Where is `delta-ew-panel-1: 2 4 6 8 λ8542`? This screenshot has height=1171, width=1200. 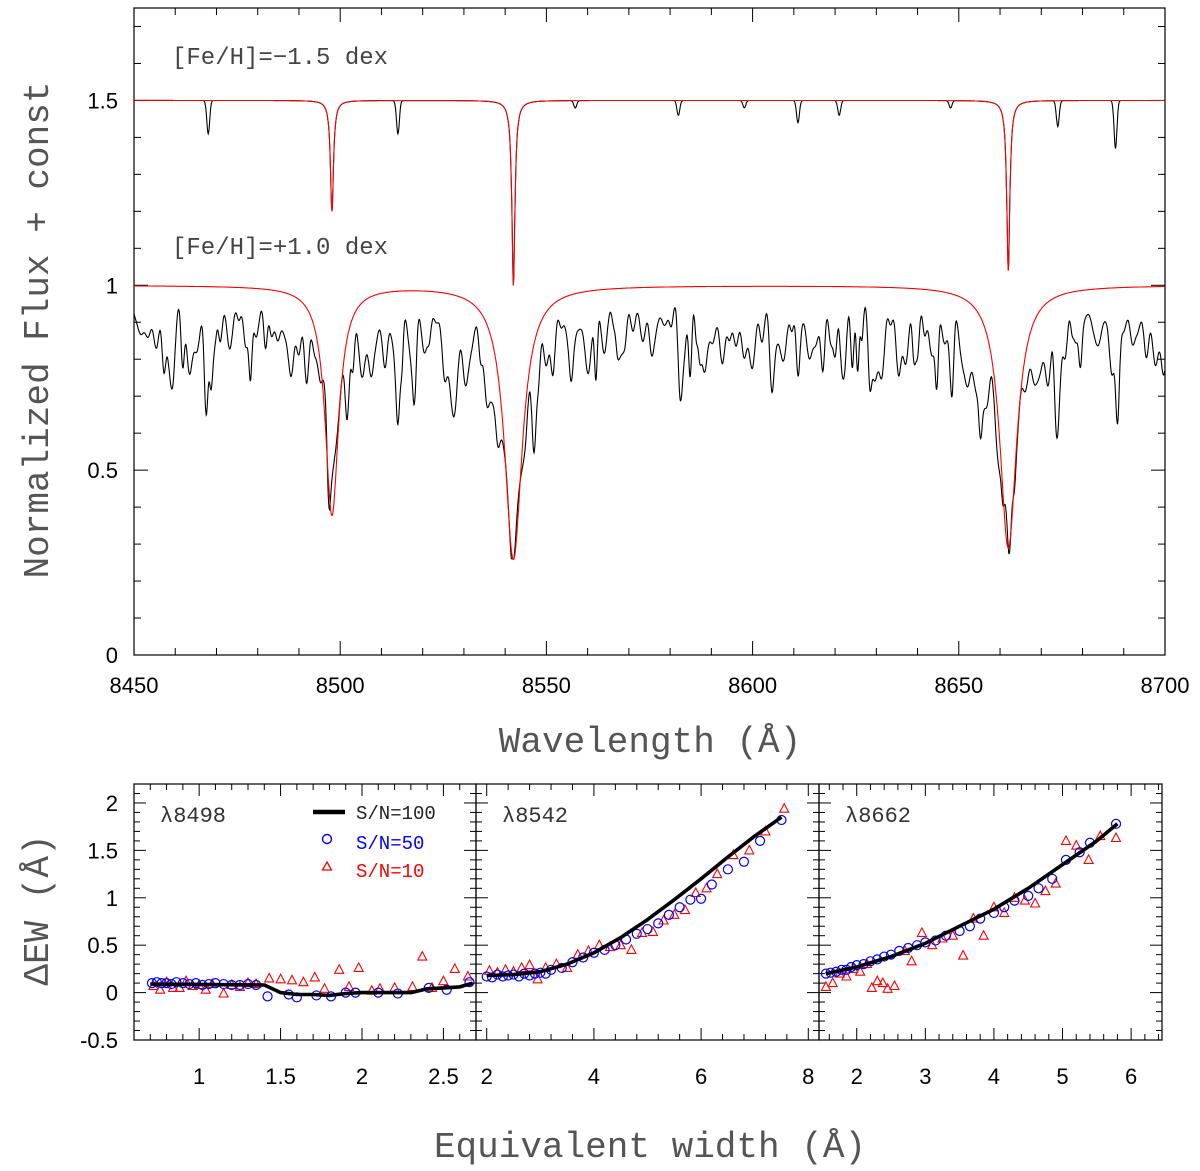 delta-ew-panel-1: 2 4 6 8 λ8542 is located at coordinates (647, 936).